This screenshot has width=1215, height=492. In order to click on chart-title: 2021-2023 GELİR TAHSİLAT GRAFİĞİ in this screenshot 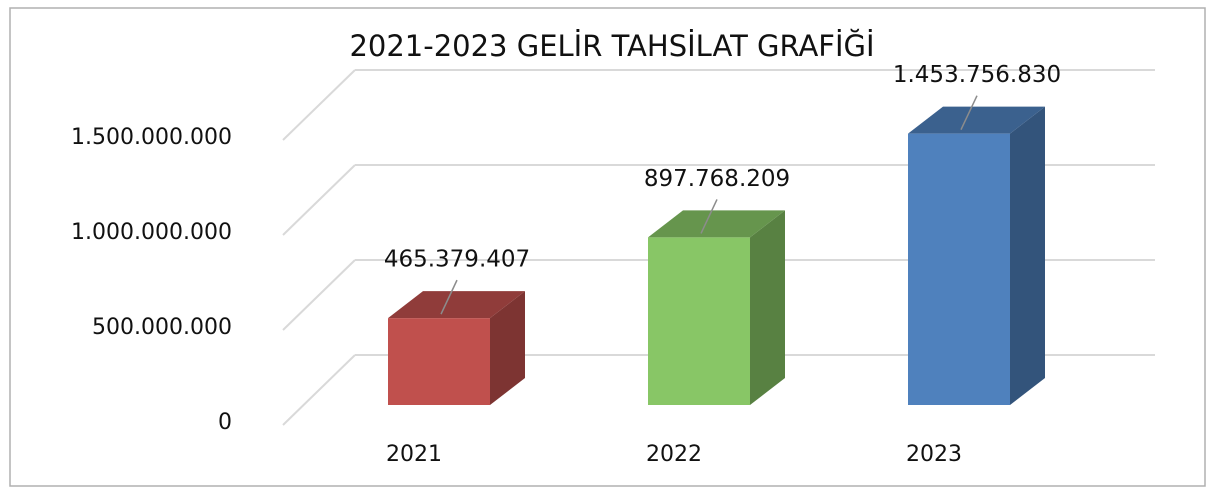, I will do `click(611, 46)`.